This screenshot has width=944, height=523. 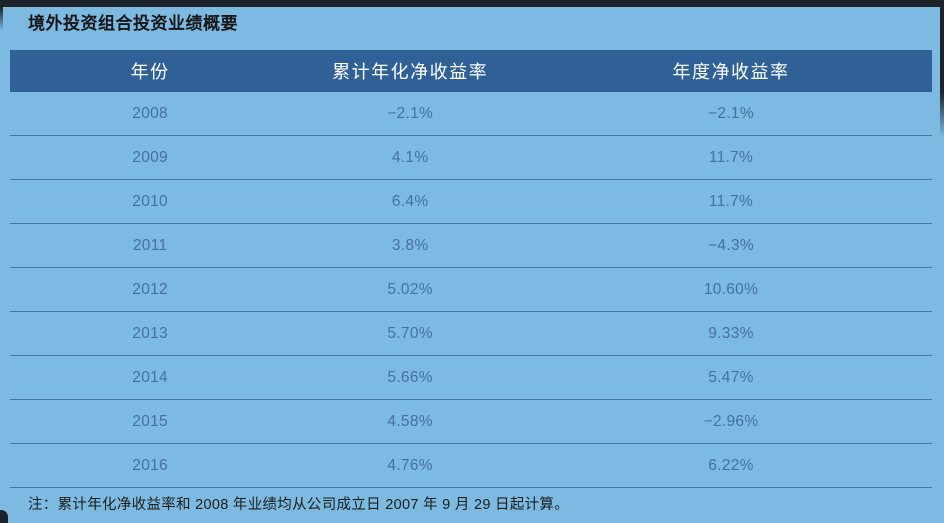 What do you see at coordinates (472, 3) in the screenshot?
I see `scan-edge-top` at bounding box center [472, 3].